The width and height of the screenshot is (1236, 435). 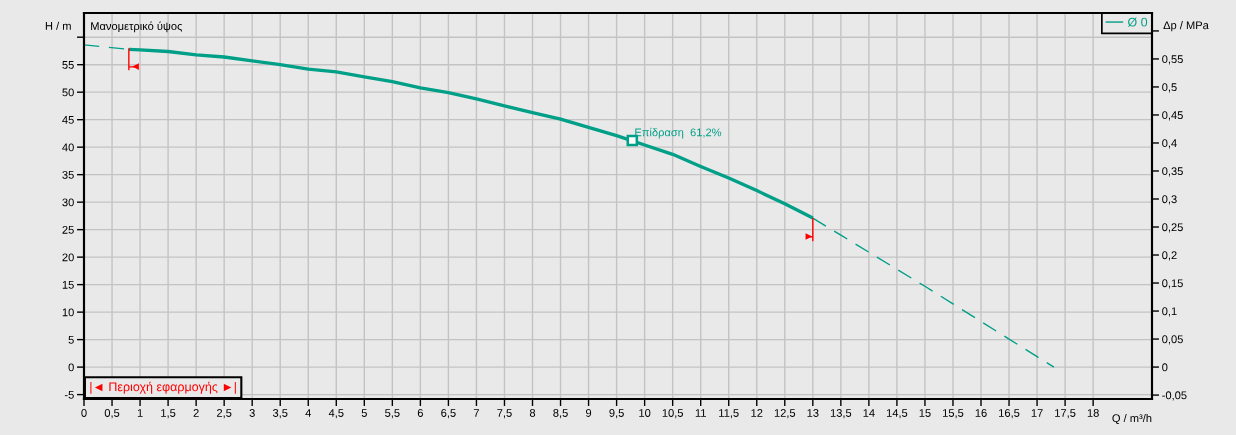 I want to click on y-tick-label: 55, so click(x=68, y=65).